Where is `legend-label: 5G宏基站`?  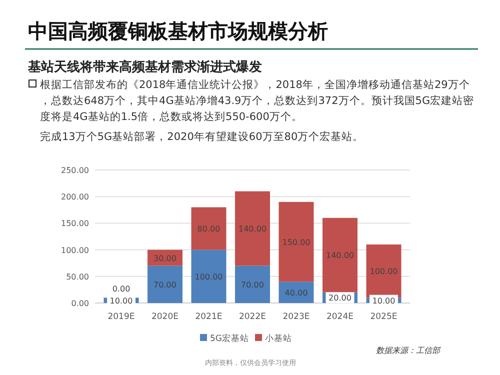 legend-label: 5G宏基站 is located at coordinates (229, 338).